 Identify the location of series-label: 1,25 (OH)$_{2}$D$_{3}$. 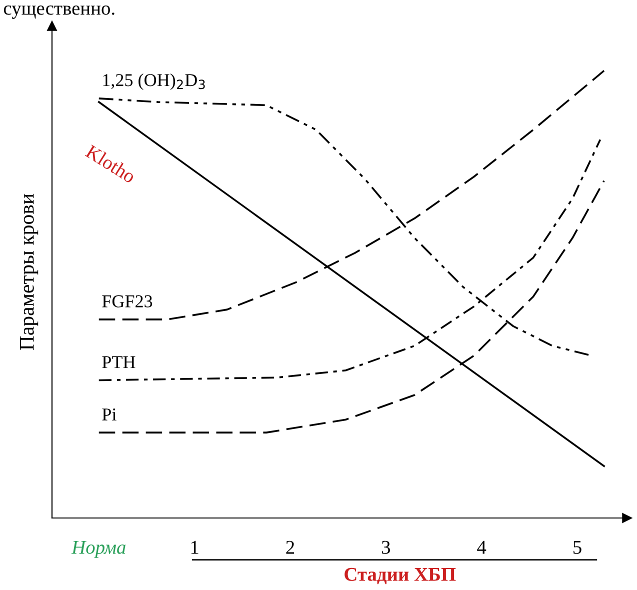
(154, 82).